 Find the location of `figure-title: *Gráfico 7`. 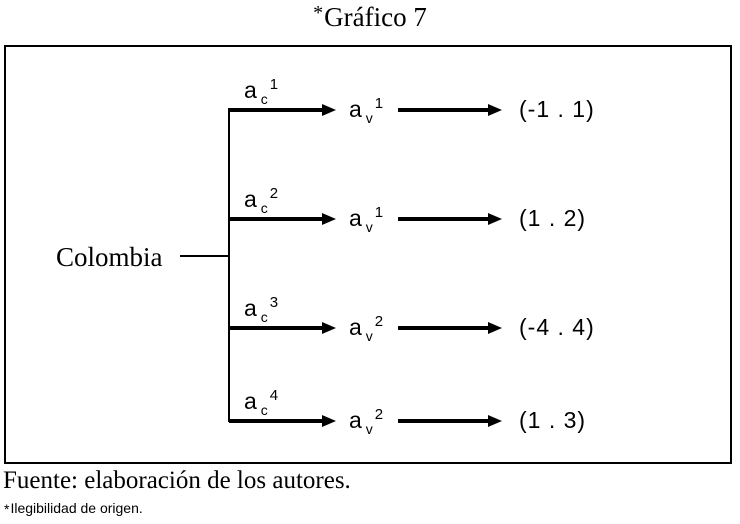

figure-title: *Gráfico 7 is located at coordinates (370, 18).